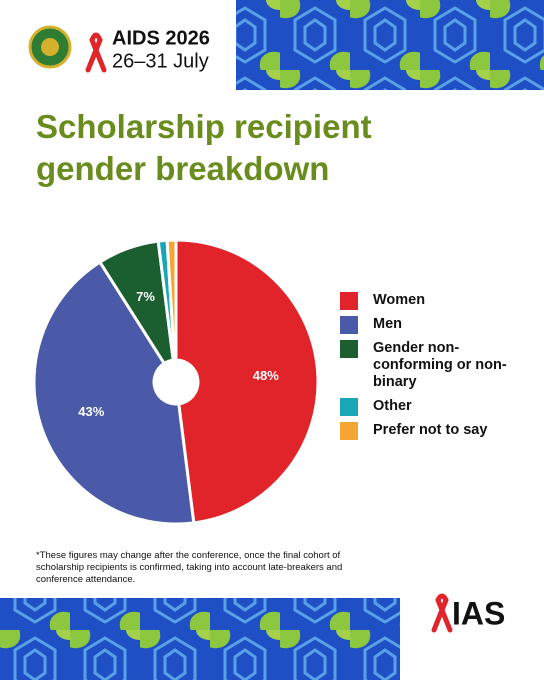 The image size is (544, 680). What do you see at coordinates (390, 45) in the screenshot?
I see `banner-top` at bounding box center [390, 45].